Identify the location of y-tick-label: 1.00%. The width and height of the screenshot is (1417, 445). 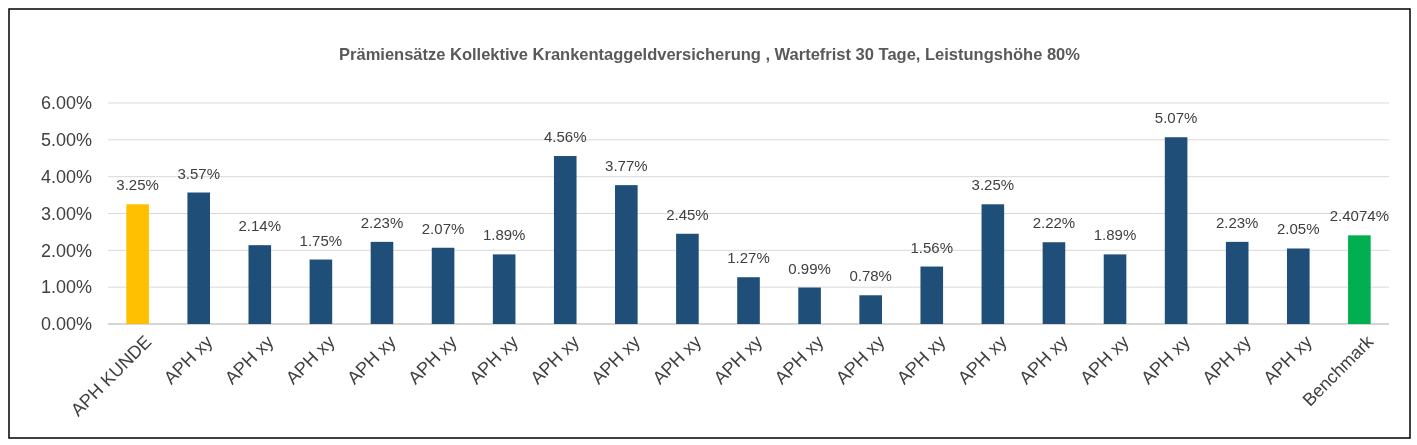
(66, 287).